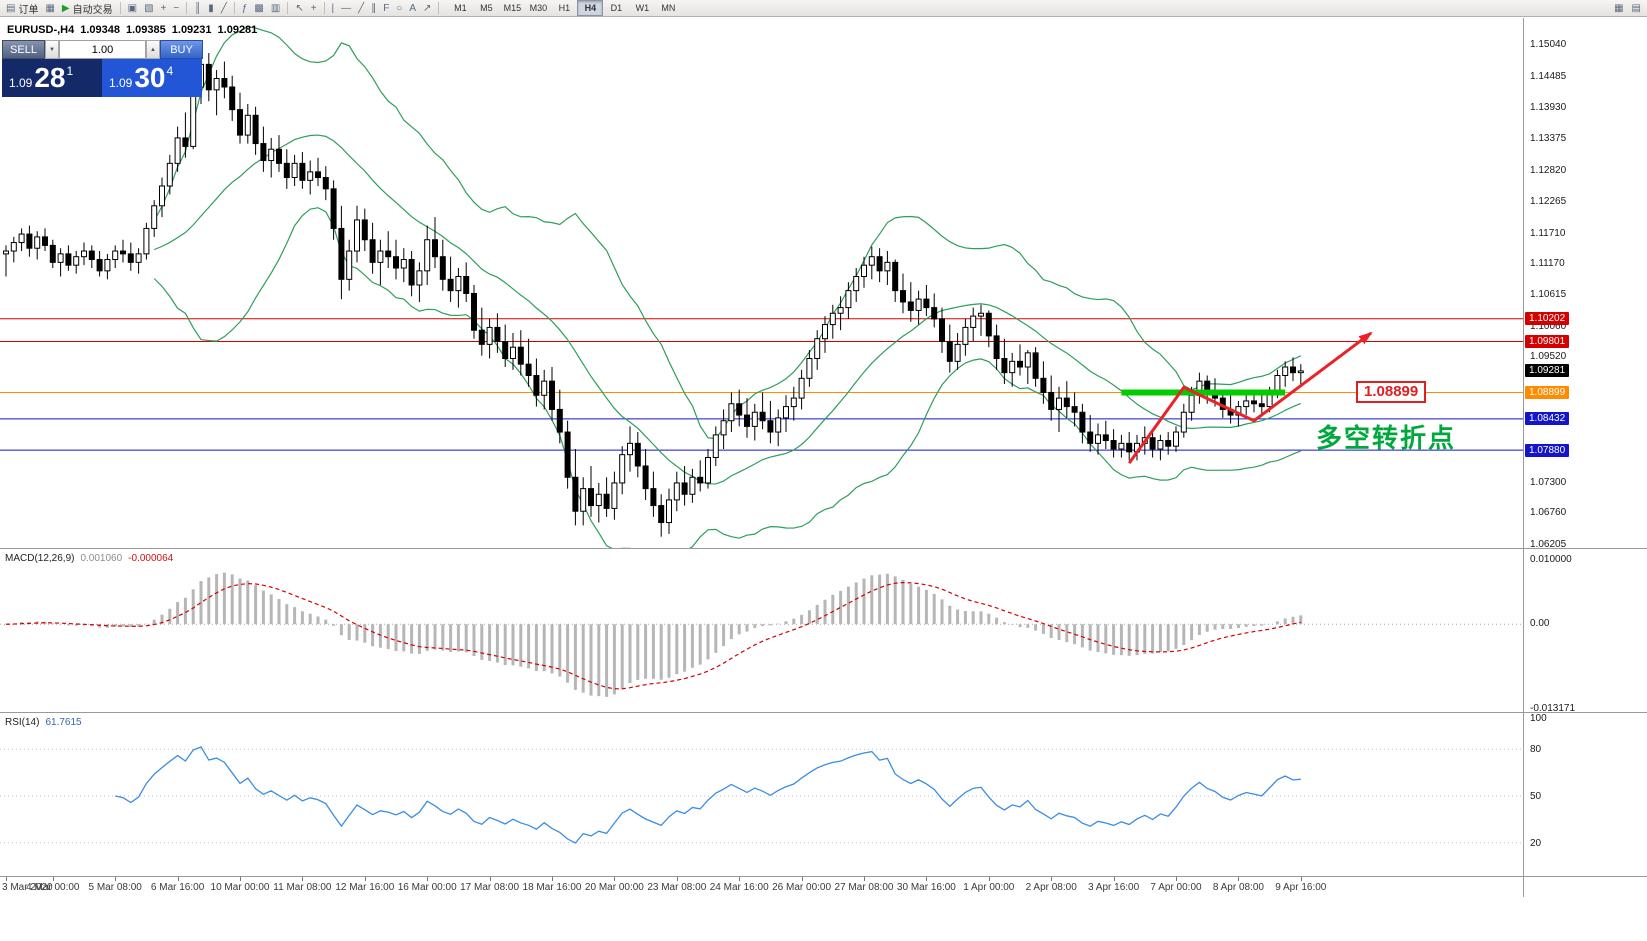 Image resolution: width=1647 pixels, height=941 pixels. I want to click on indicators-button: ƒ, so click(245, 8).